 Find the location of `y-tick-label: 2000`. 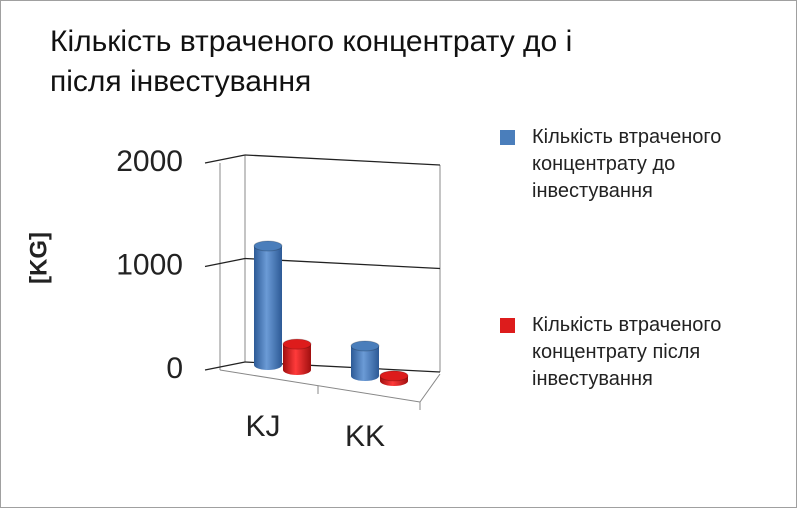

y-tick-label: 2000 is located at coordinates (149, 161).